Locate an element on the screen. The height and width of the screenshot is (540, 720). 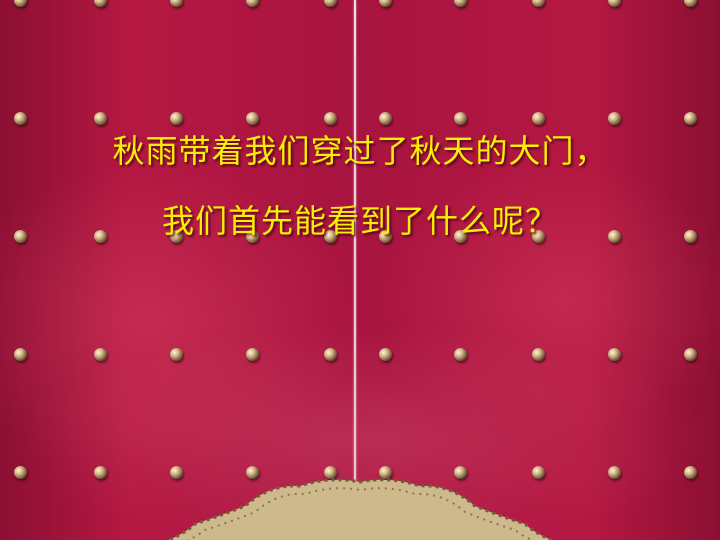
decorative-arch is located at coordinates (360, 509).